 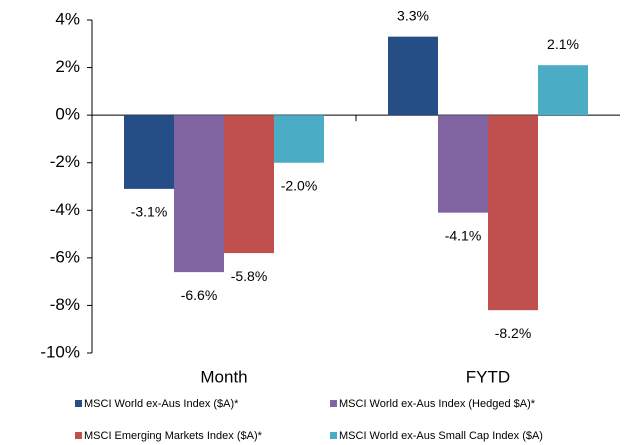 What do you see at coordinates (249, 276) in the screenshot?
I see `value-label: -5.8%` at bounding box center [249, 276].